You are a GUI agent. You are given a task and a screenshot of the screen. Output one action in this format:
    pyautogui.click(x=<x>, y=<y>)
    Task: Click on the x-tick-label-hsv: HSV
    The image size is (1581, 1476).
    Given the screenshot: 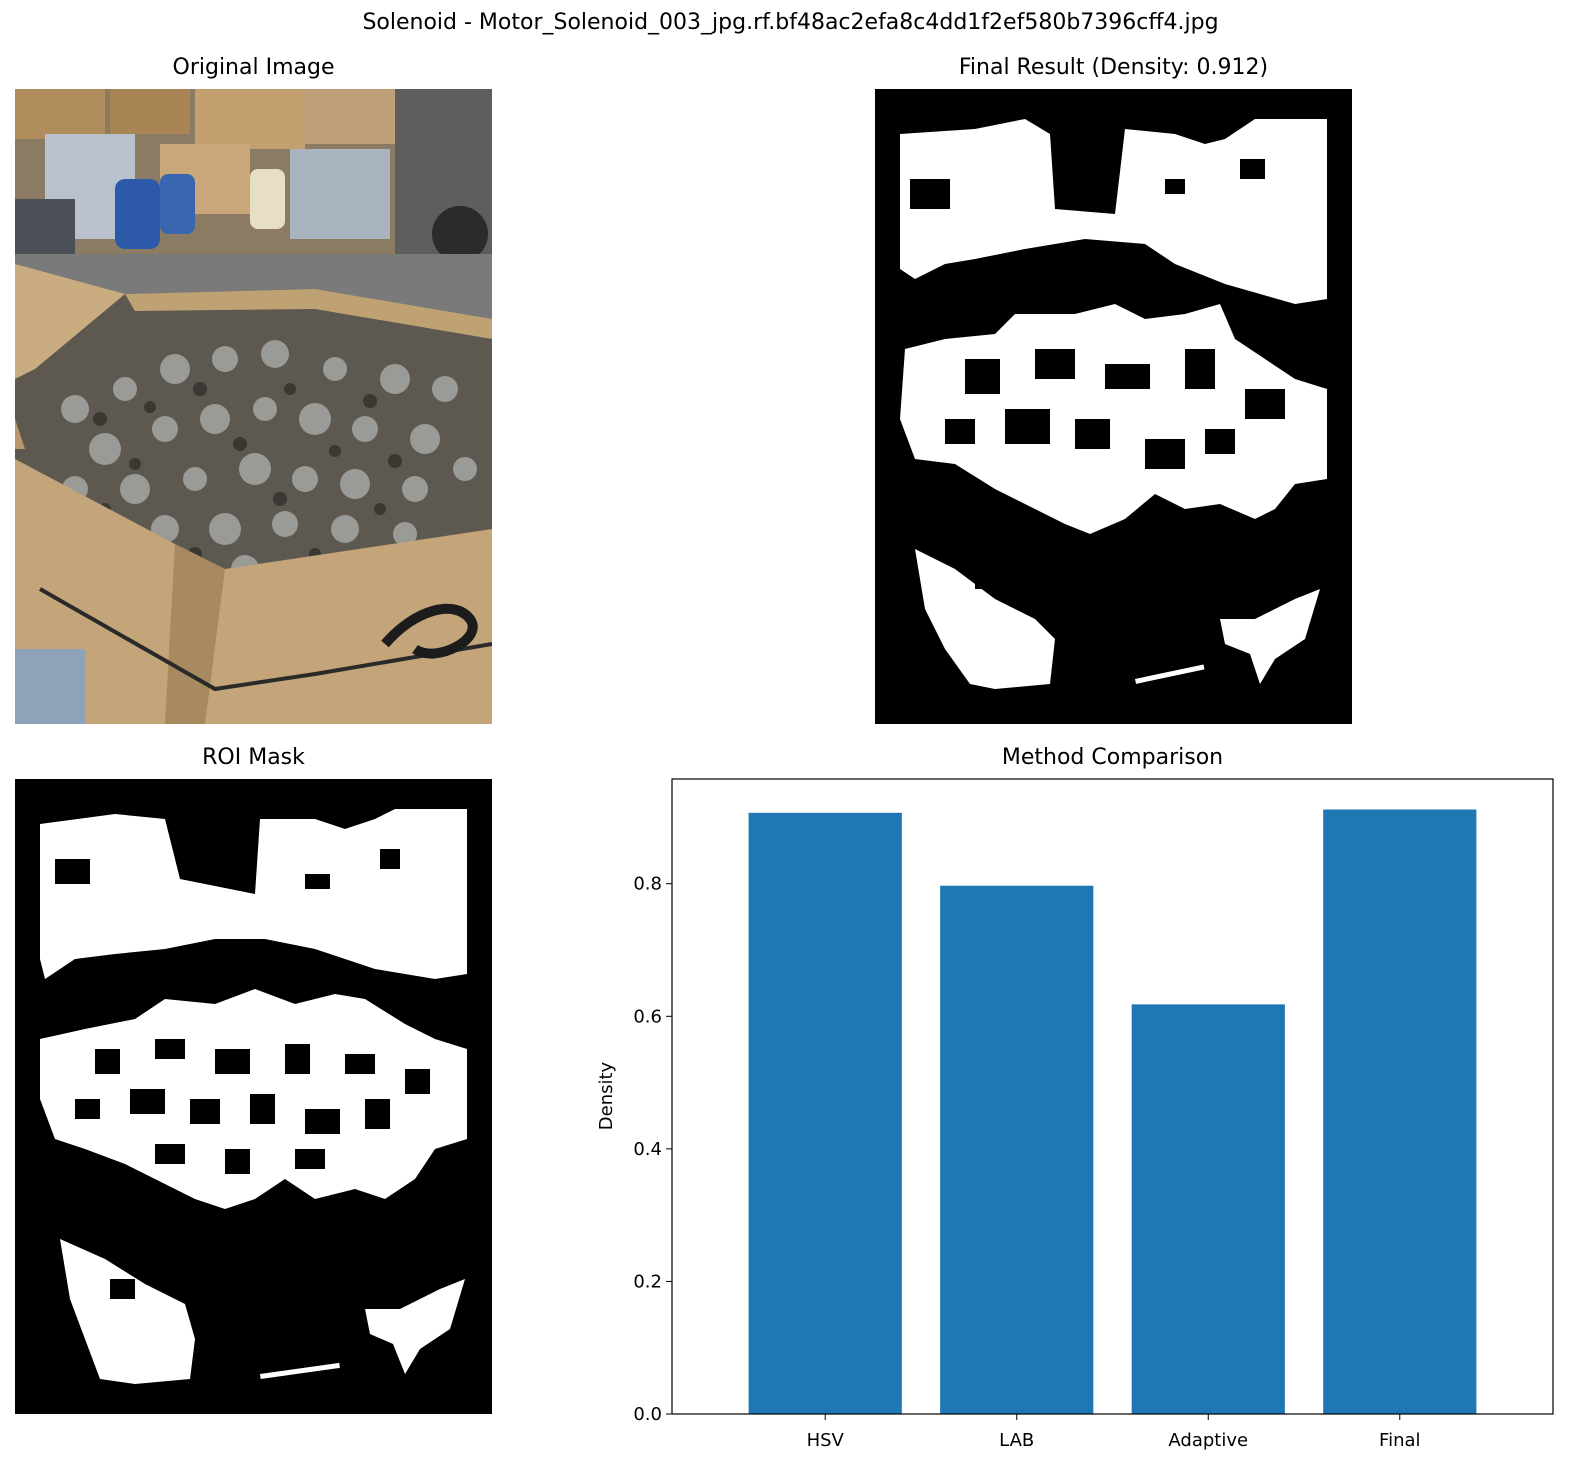 What is the action you would take?
    pyautogui.click(x=826, y=1440)
    